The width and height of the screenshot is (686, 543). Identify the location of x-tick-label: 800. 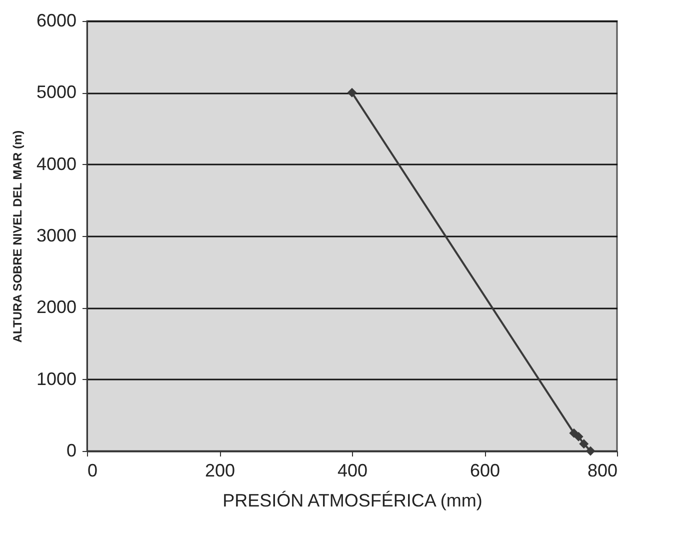
(602, 470).